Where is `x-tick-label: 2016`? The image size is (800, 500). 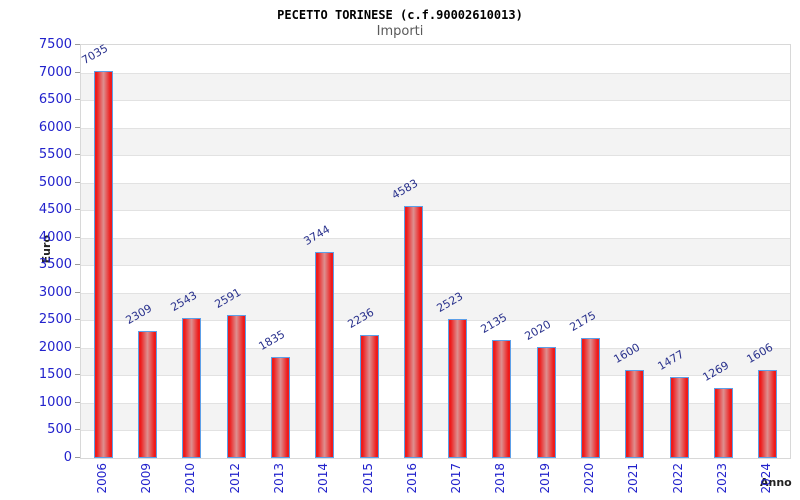
x-tick-label: 2016 is located at coordinates (411, 478).